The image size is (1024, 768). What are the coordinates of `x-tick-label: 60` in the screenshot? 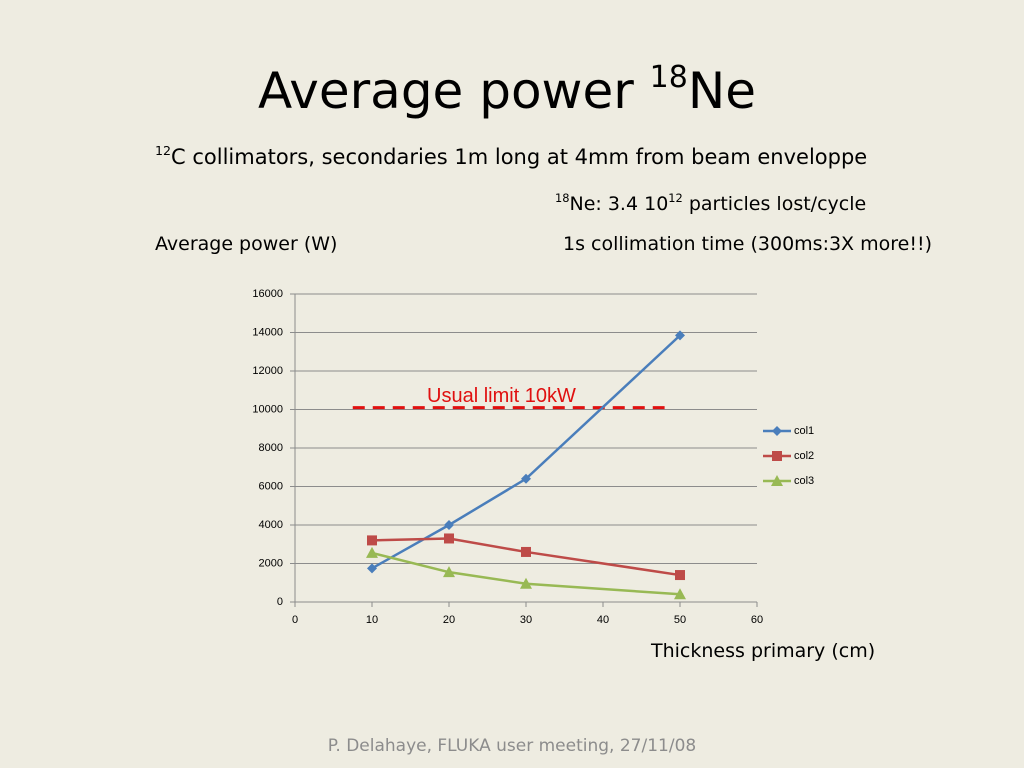 It's located at (757, 620).